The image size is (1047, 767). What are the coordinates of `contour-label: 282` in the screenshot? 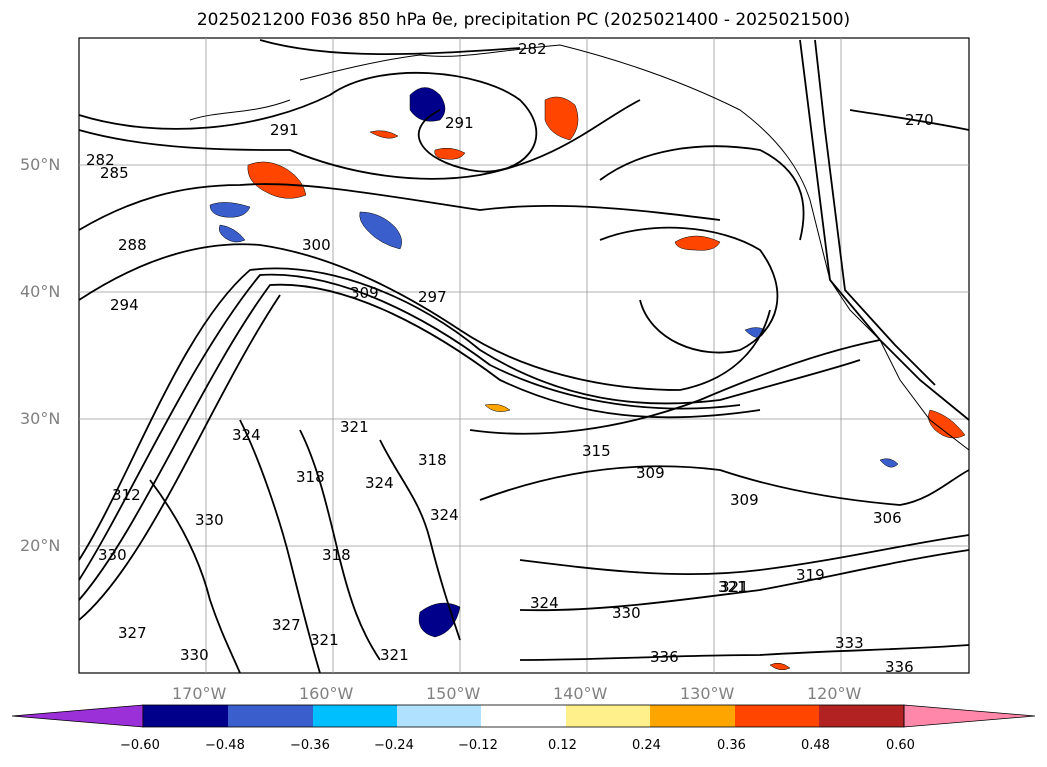 It's located at (100, 160).